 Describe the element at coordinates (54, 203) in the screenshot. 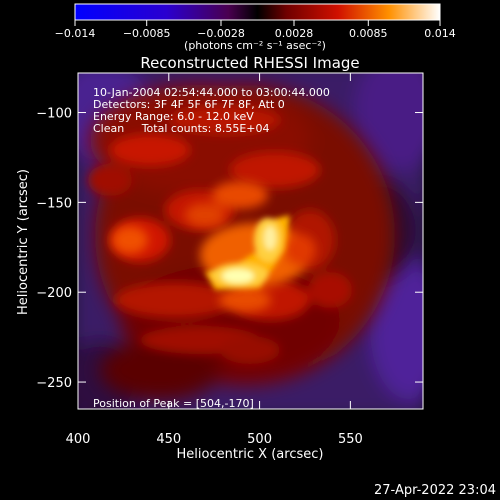

I see `y-tick-label: −150` at that location.